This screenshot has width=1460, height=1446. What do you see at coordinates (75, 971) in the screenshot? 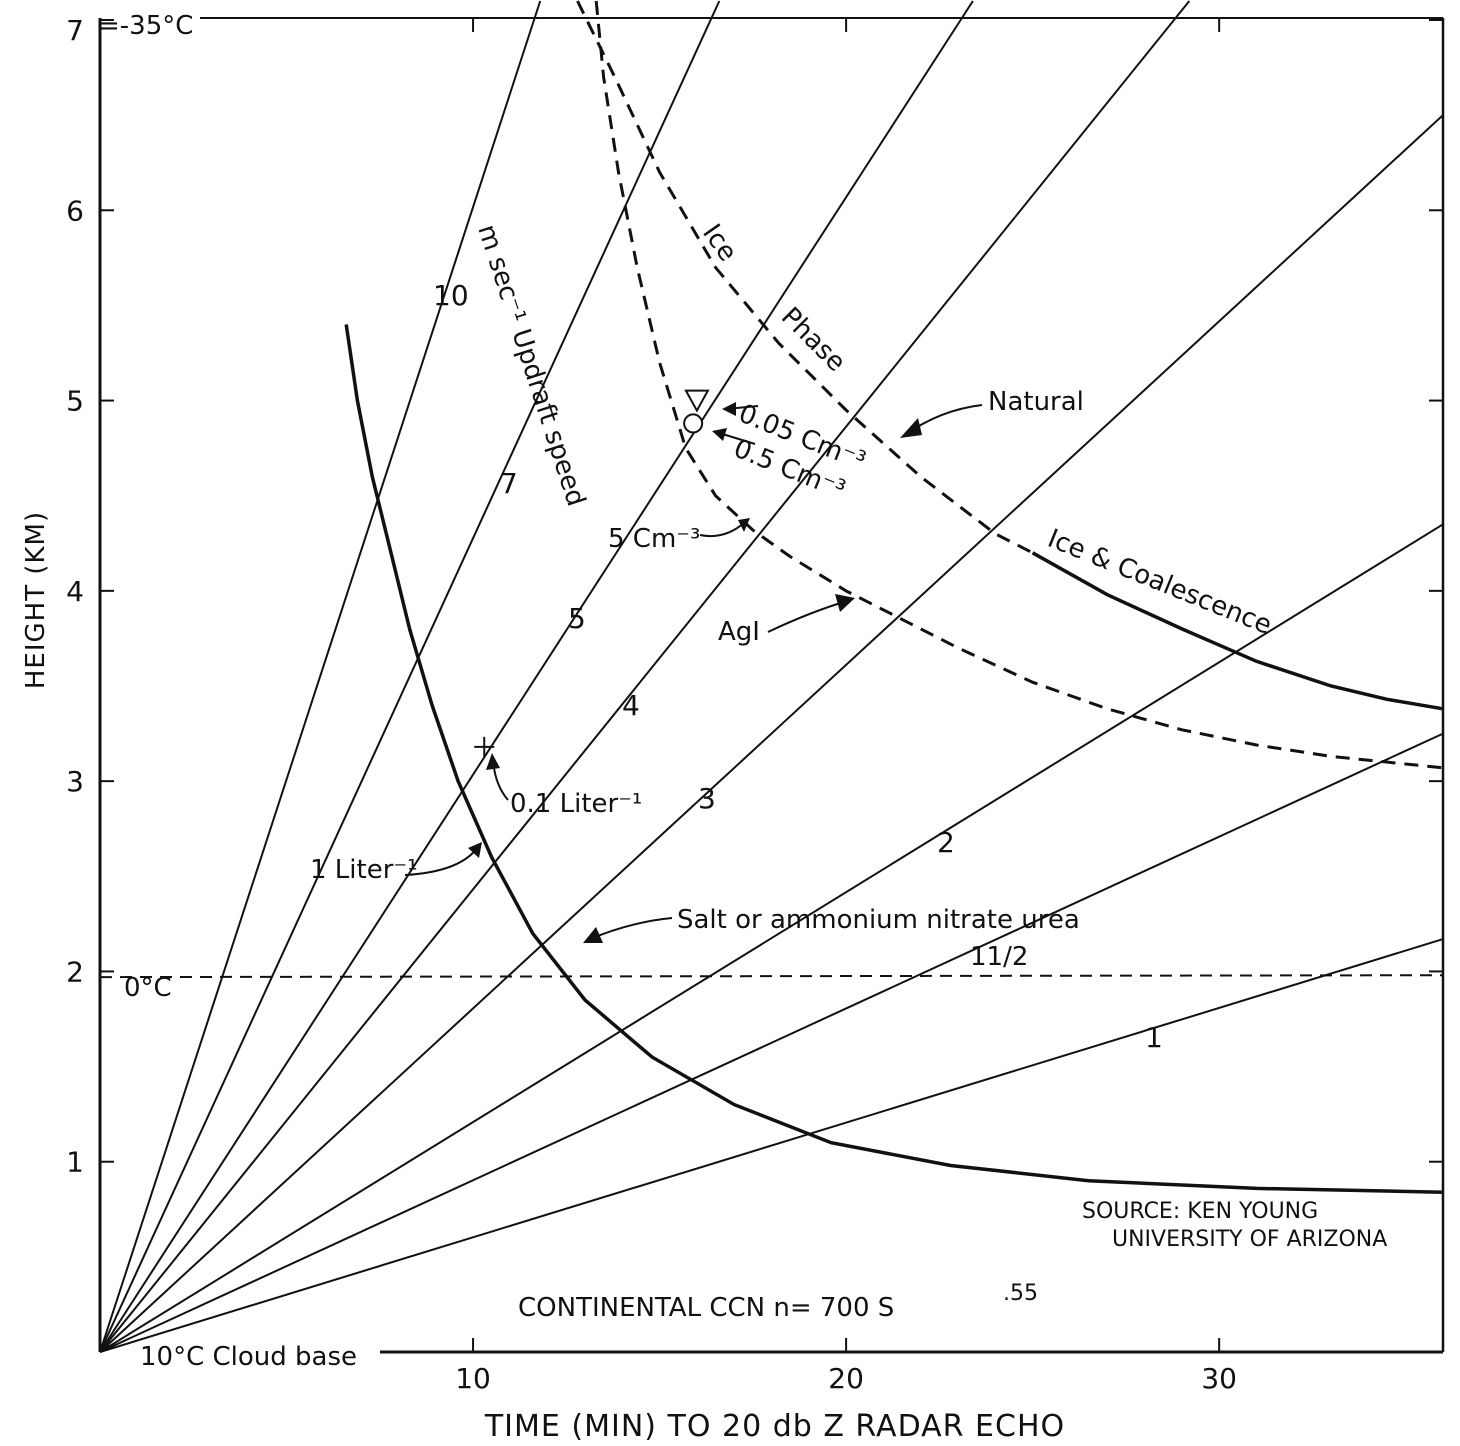
I see `y-tick-label-2: 2` at bounding box center [75, 971].